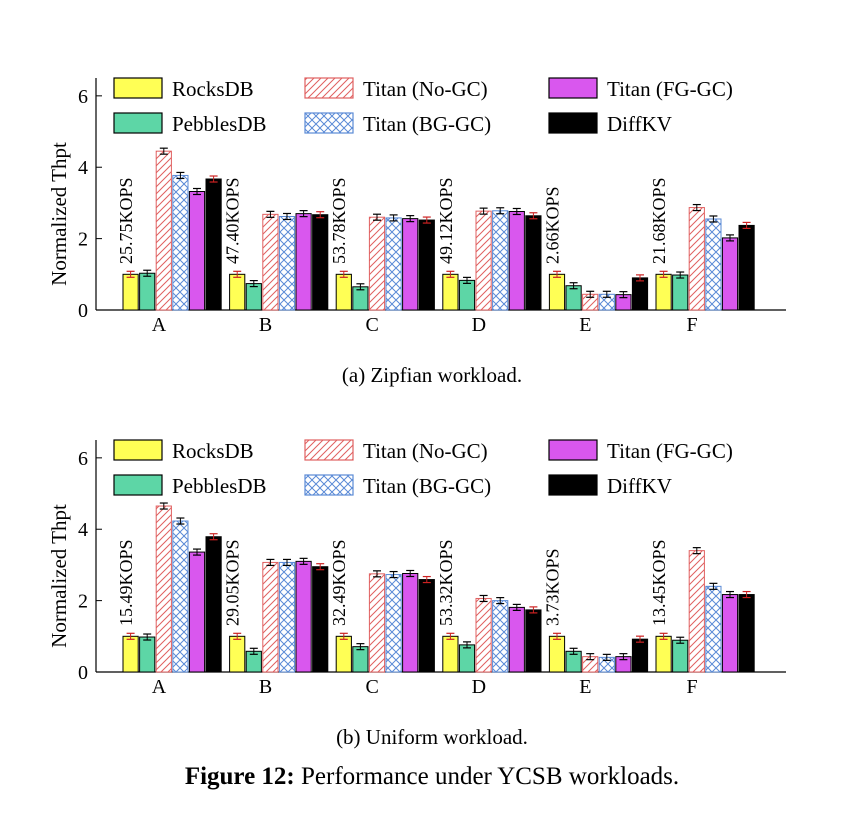  I want to click on bar-group-d, so click(492, 633).